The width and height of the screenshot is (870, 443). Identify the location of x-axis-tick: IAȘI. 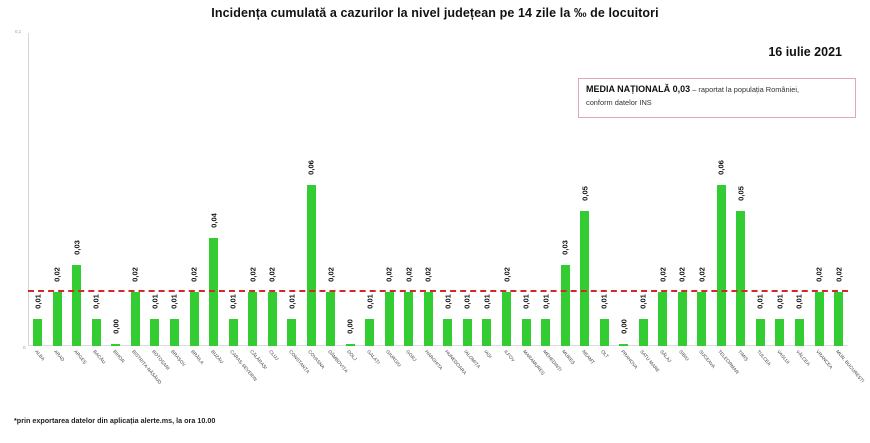
(487, 373).